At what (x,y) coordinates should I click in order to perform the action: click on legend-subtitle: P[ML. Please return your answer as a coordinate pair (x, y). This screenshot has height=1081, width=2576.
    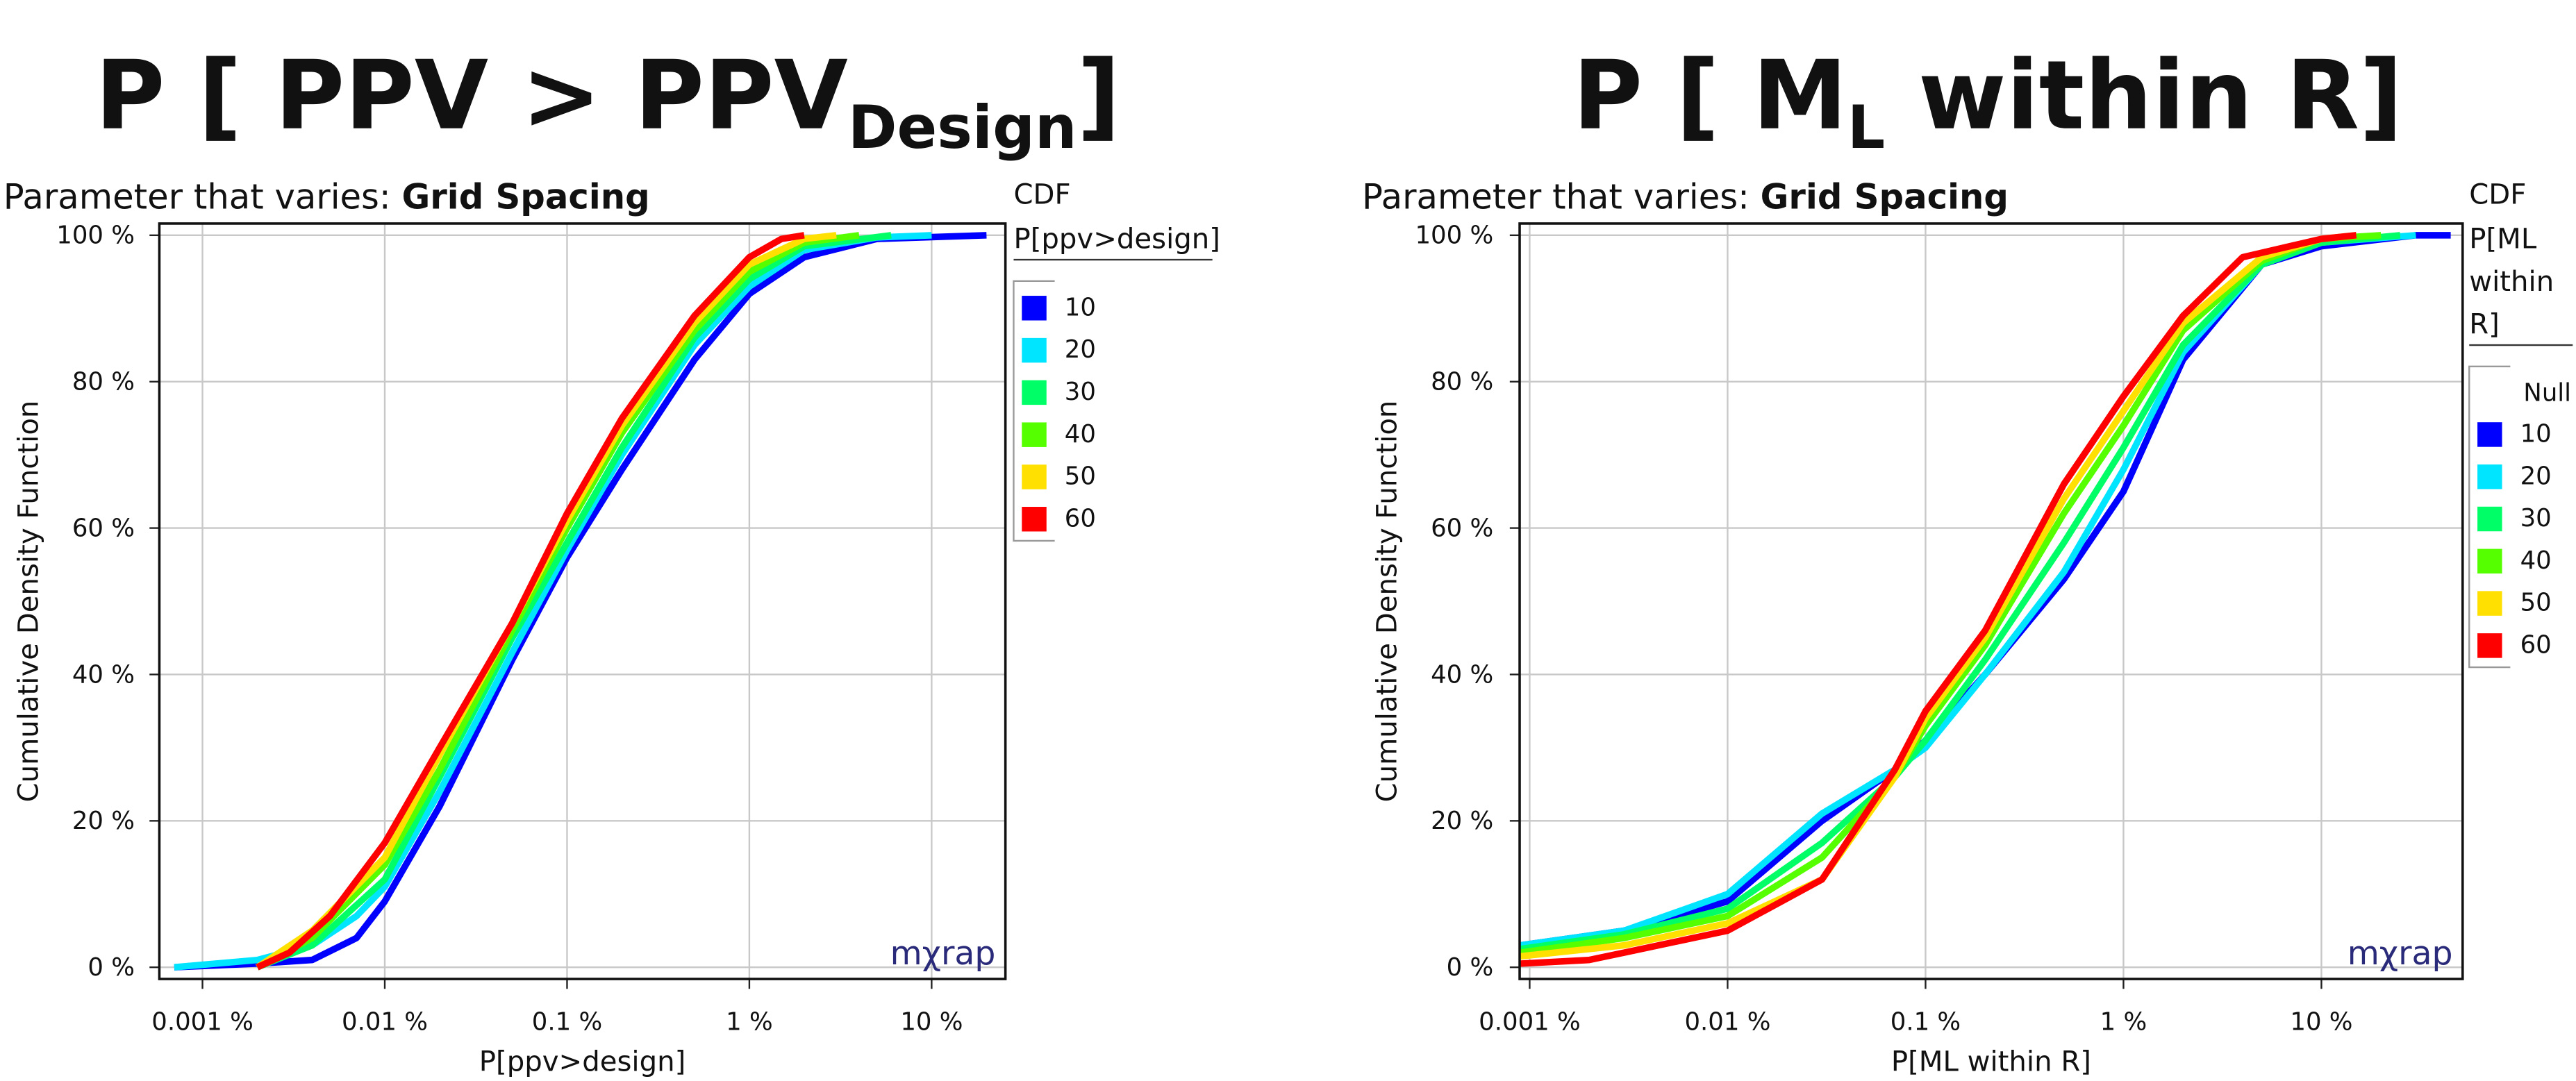
    Looking at the image, I should click on (2503, 239).